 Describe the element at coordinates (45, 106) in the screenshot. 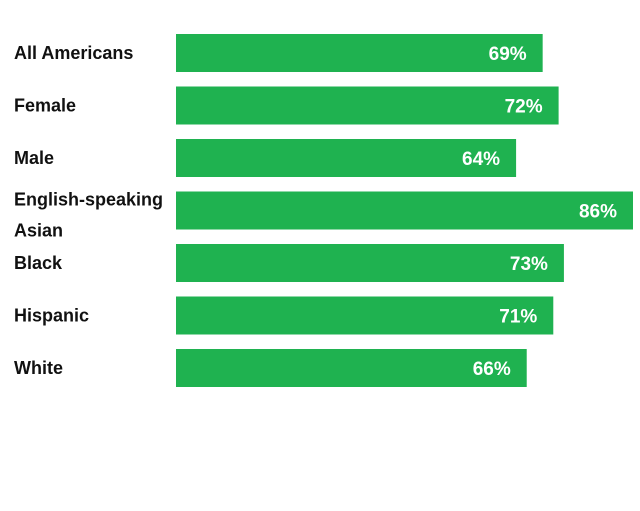

I see `category-label-female: Female` at that location.